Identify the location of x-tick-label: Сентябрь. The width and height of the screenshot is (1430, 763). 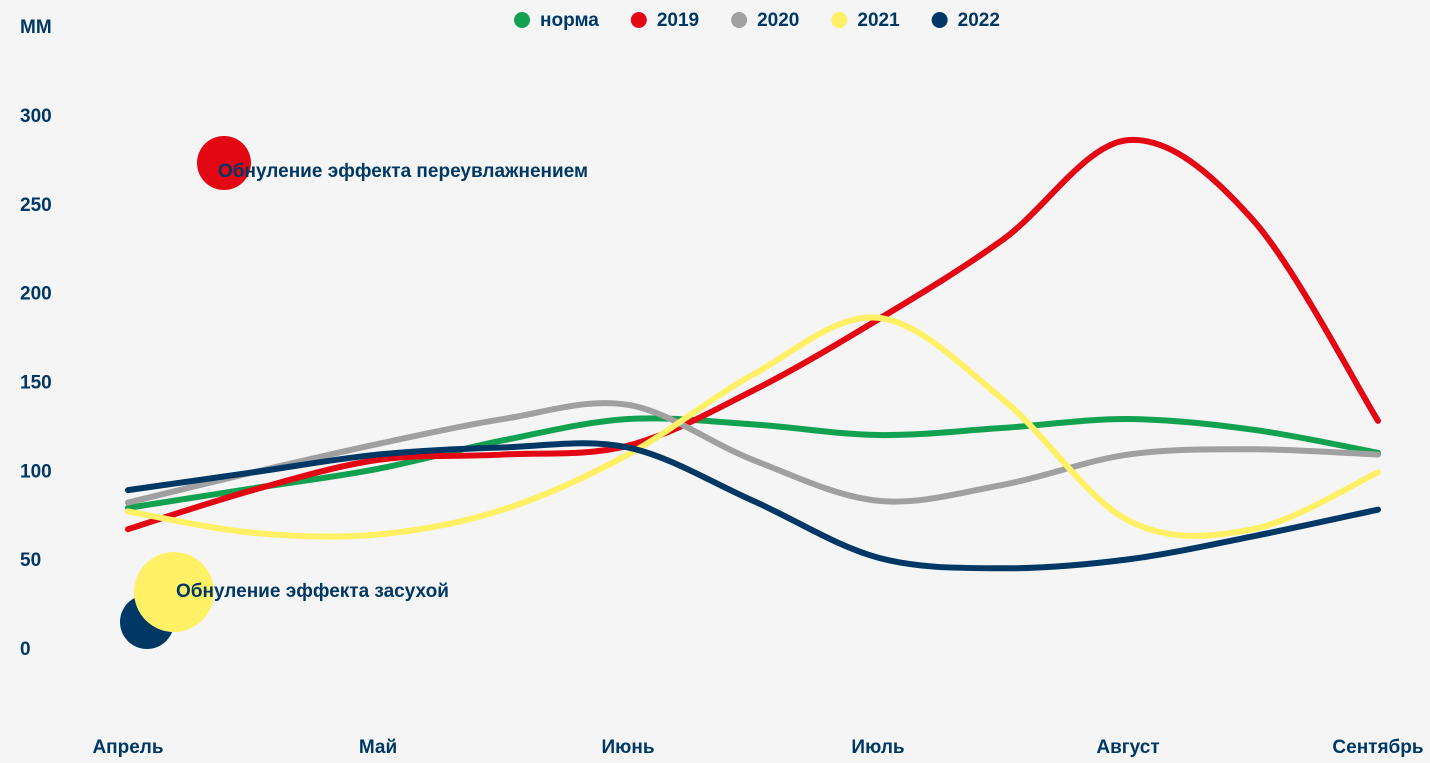
(1377, 747).